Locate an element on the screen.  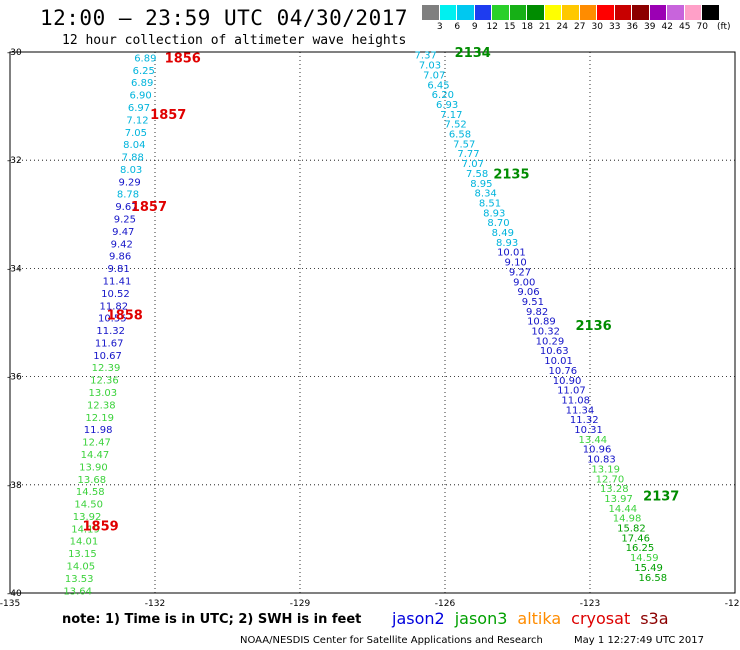
swh-value-label: 6.90 is located at coordinates (140, 96).